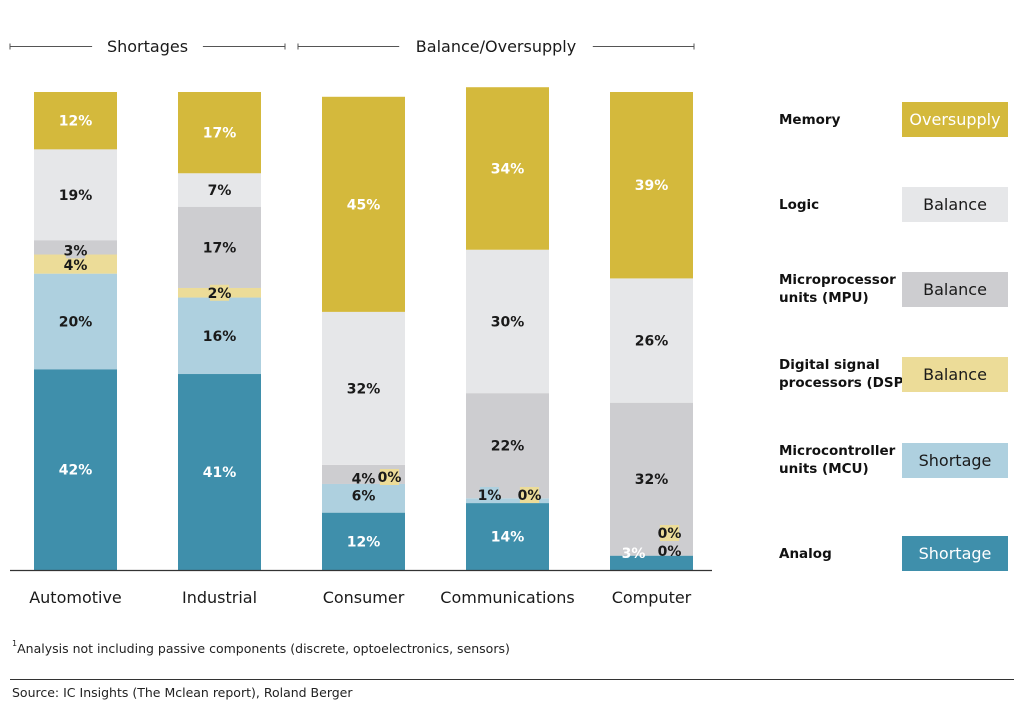  What do you see at coordinates (364, 479) in the screenshot?
I see `data-label-microprocessor-units: 4%` at bounding box center [364, 479].